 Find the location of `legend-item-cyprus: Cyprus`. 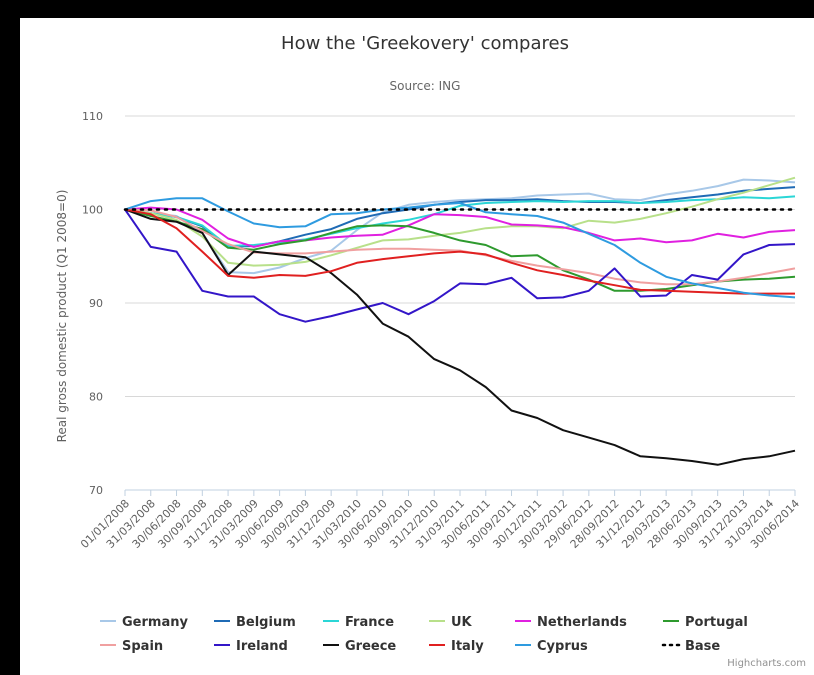

legend-item-cyprus: Cyprus is located at coordinates (551, 646).